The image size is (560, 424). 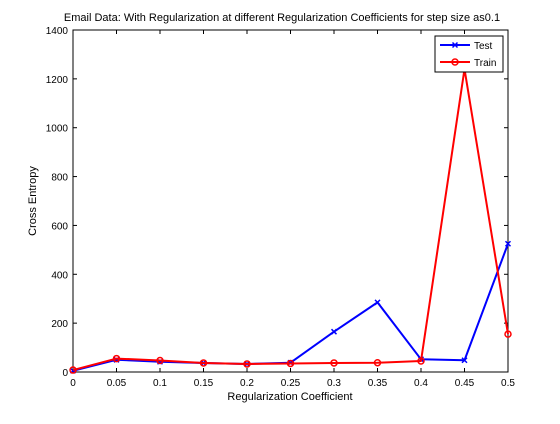 What do you see at coordinates (57, 129) in the screenshot?
I see `y-tick-label: 1000` at bounding box center [57, 129].